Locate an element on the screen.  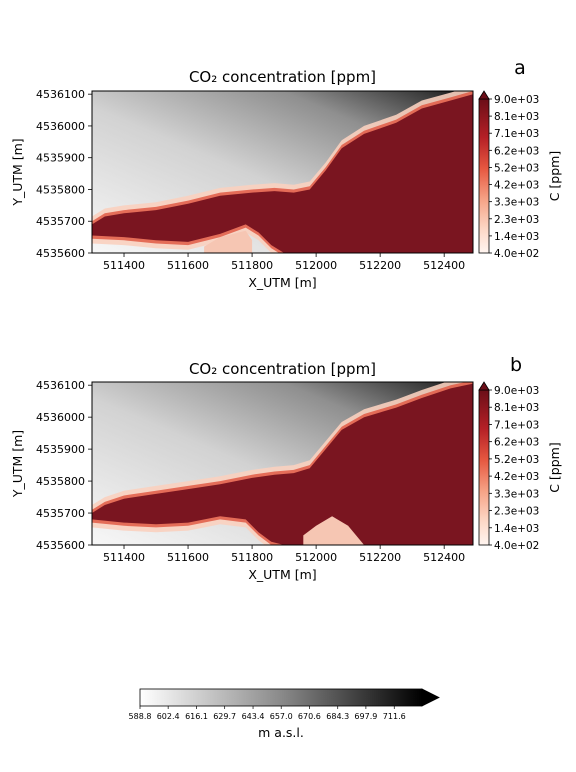
elevation-tick-label: 643.4 is located at coordinates (253, 716).